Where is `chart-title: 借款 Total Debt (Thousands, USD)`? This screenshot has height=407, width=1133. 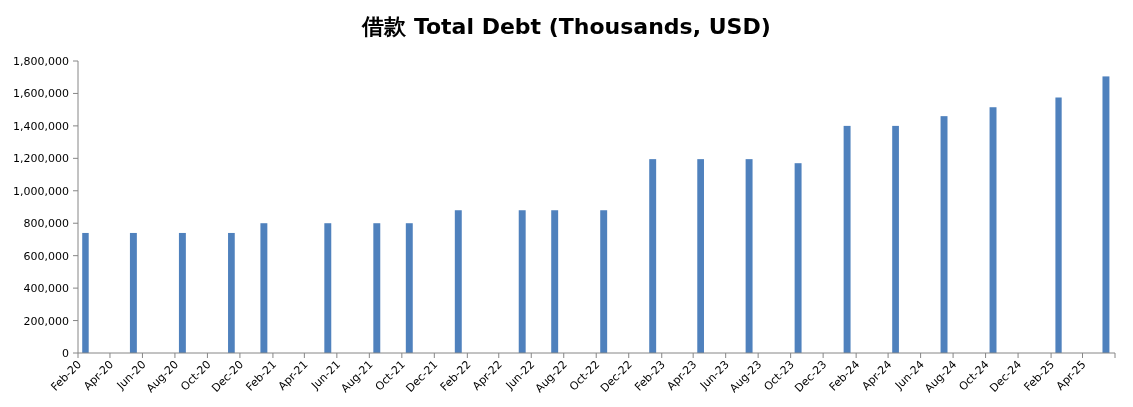 chart-title: 借款 Total Debt (Thousands, USD) is located at coordinates (566, 26).